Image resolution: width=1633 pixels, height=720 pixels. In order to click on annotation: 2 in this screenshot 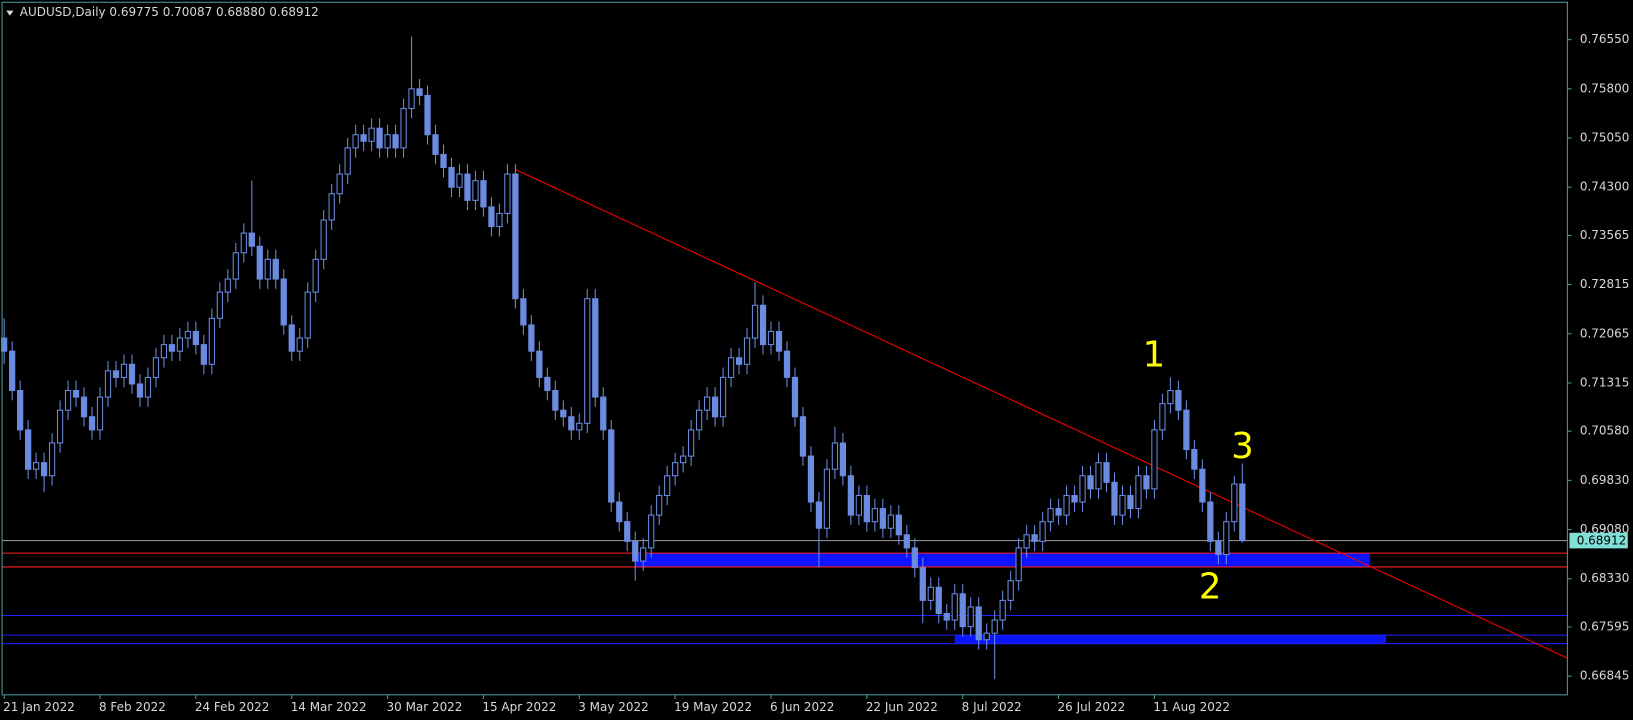, I will do `click(1210, 587)`.